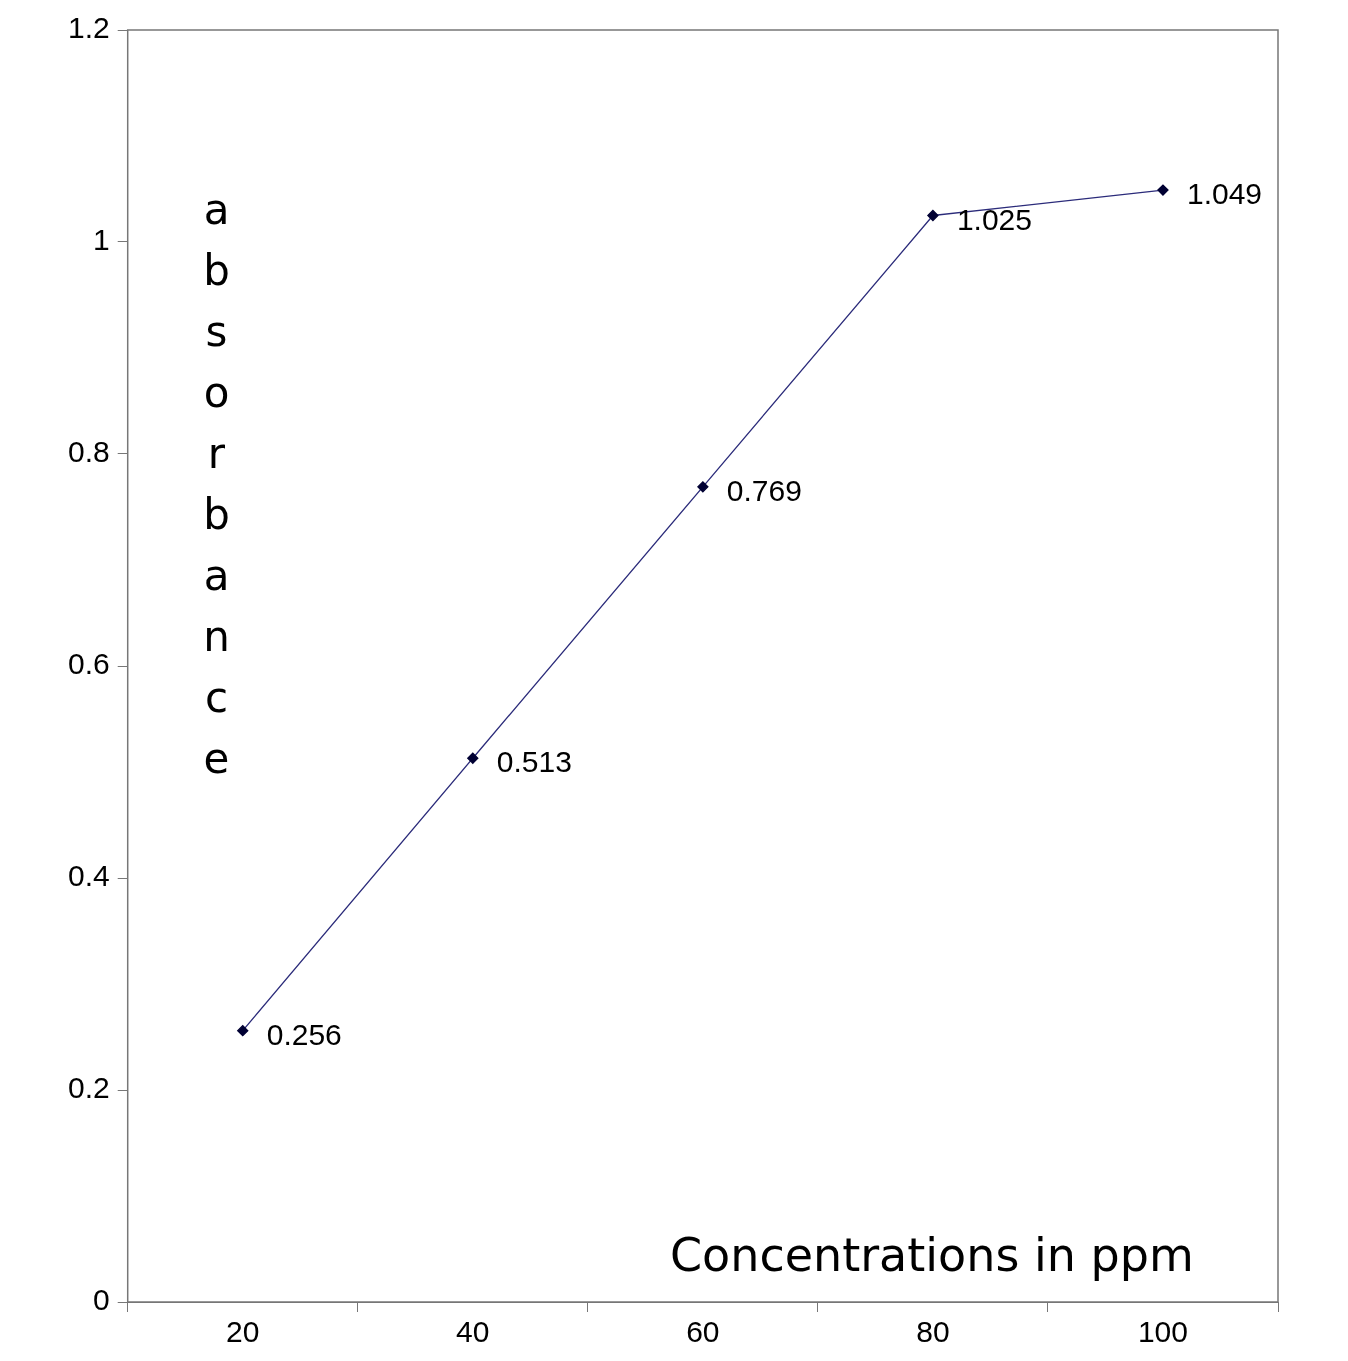 This screenshot has height=1361, width=1348. I want to click on data-label: 1.025, so click(994, 219).